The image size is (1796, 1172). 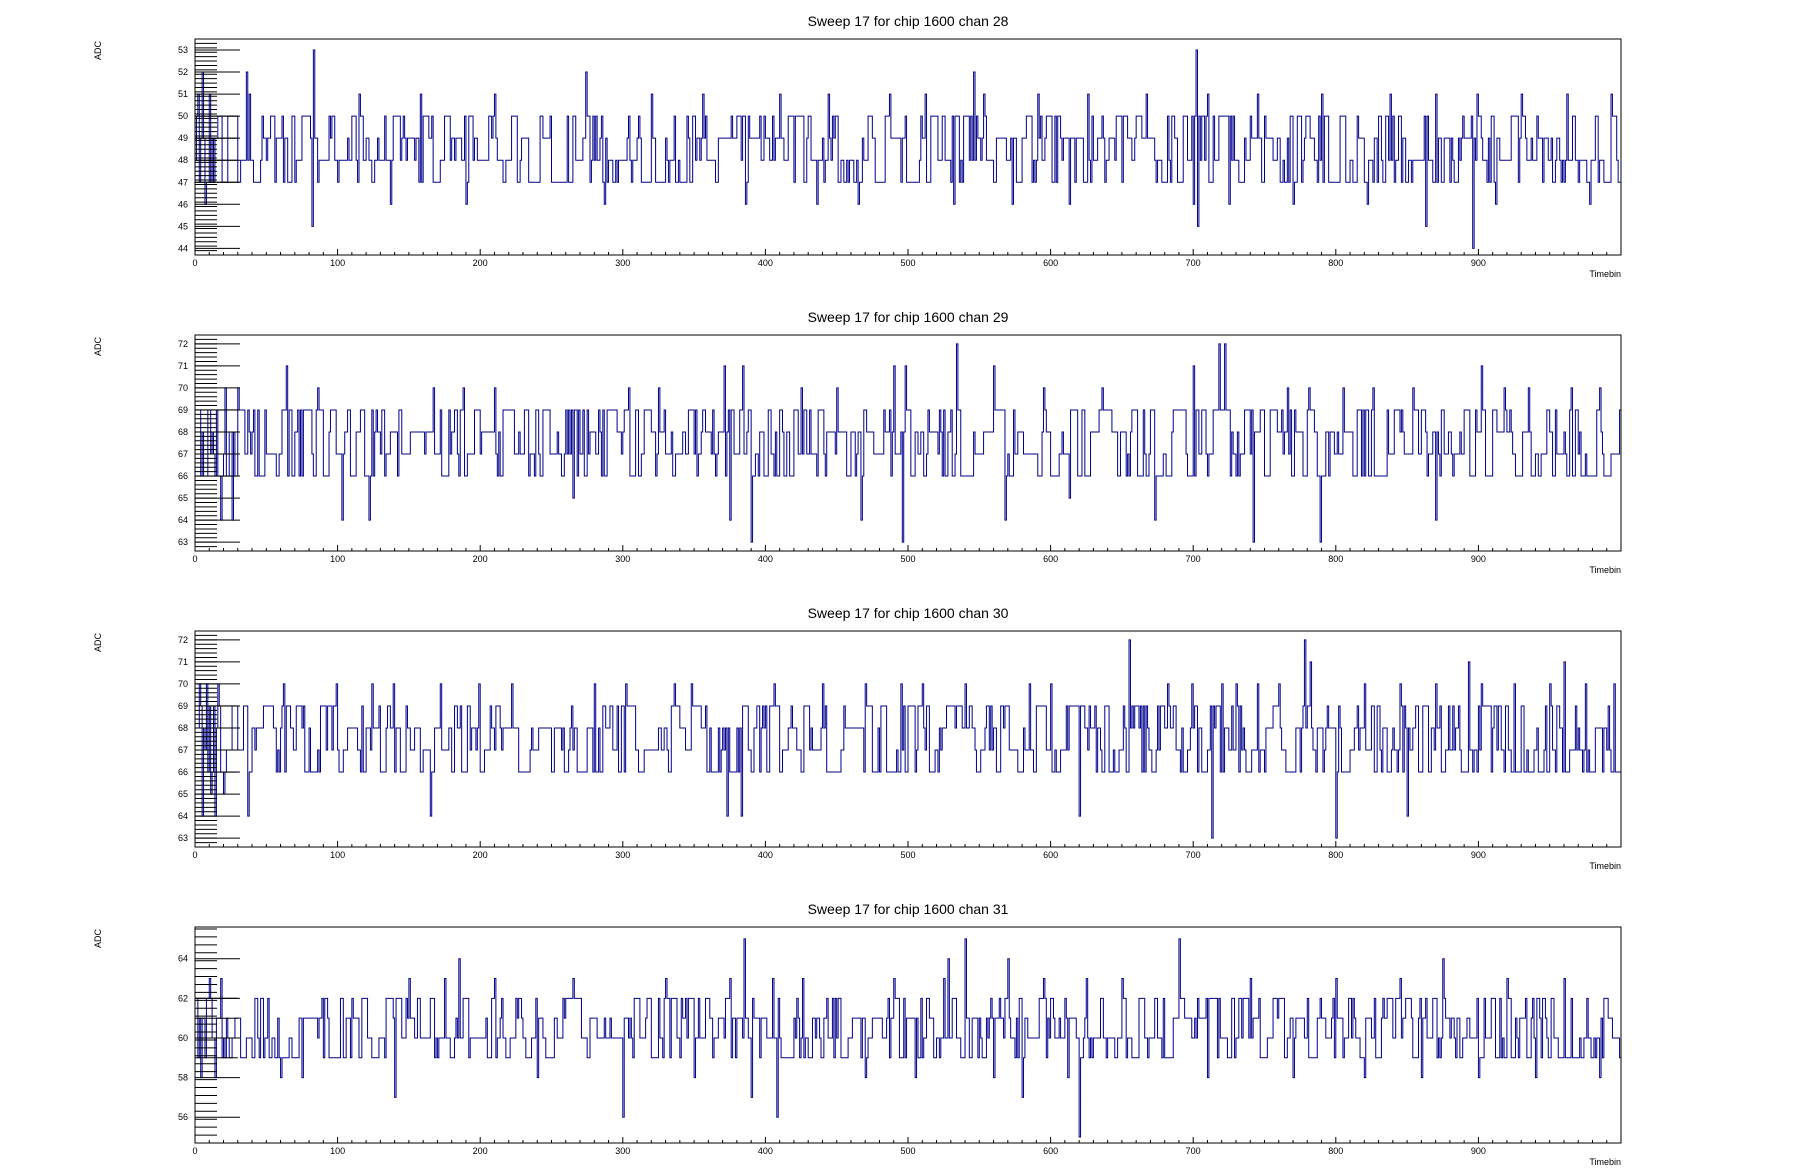 I want to click on y-tick-label: 46, so click(x=183, y=204).